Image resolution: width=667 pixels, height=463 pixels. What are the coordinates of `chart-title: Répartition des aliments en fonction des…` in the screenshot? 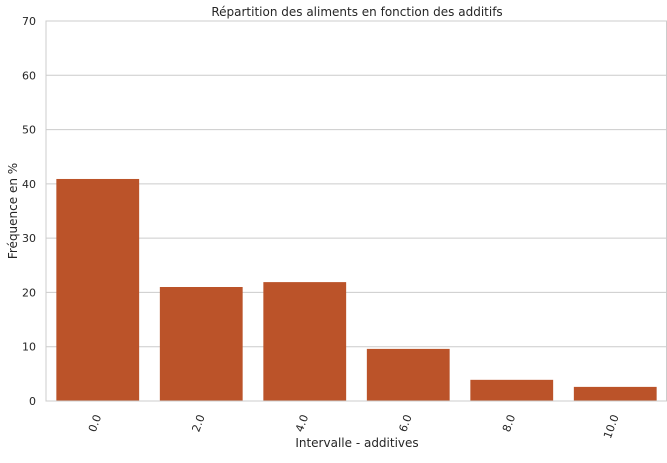 It's located at (356, 12).